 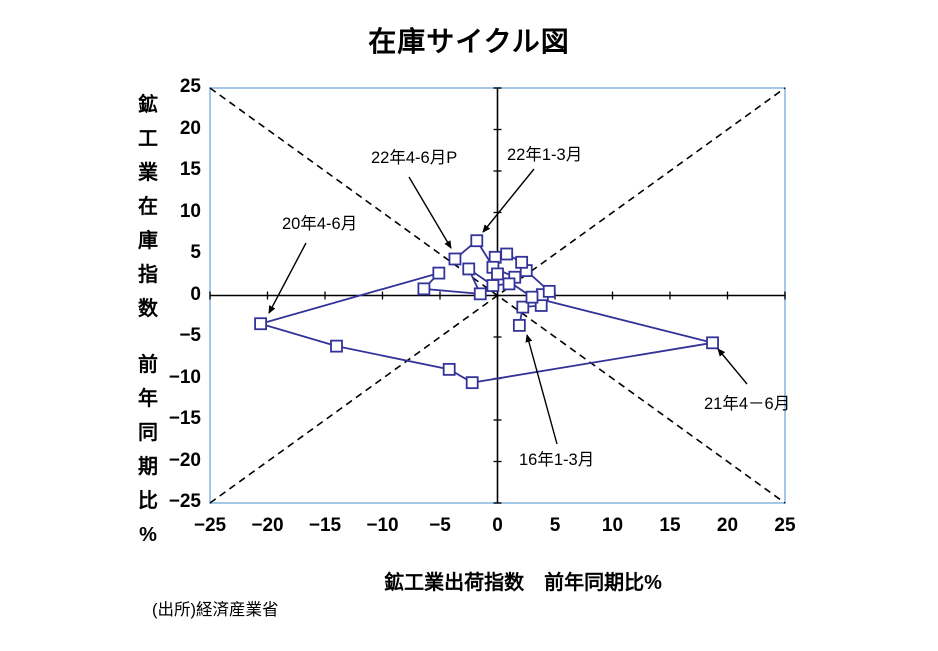 I want to click on x-tick-label-20: 20, so click(x=727, y=525).